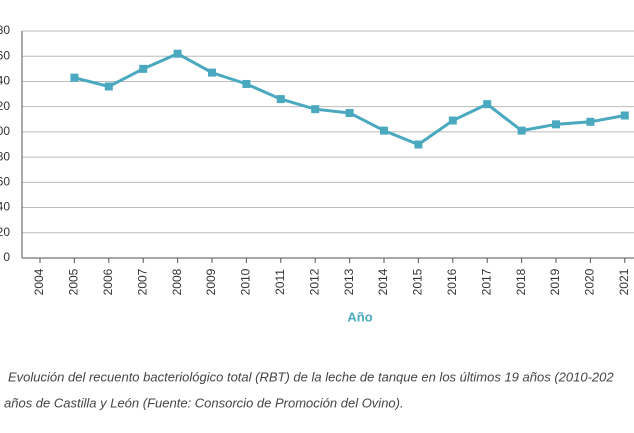 The image size is (634, 433). I want to click on y-tick-label: 60, so click(5, 182).